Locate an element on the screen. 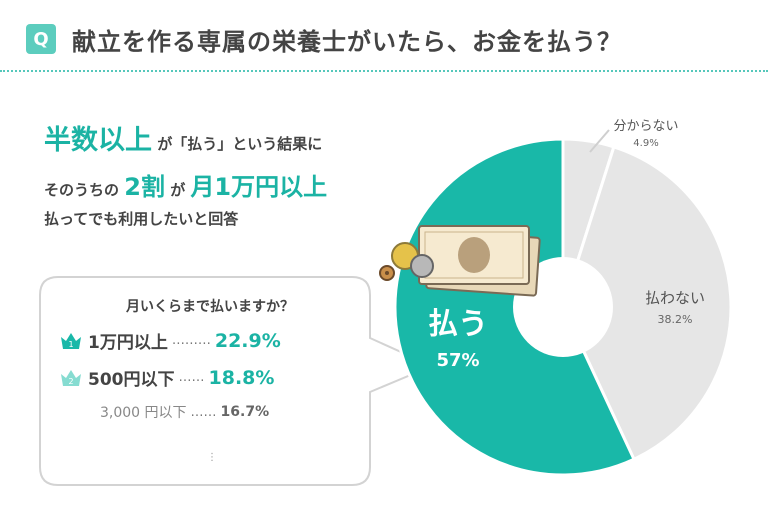 The height and width of the screenshot is (532, 768). svg-text: 1 is located at coordinates (70, 344).